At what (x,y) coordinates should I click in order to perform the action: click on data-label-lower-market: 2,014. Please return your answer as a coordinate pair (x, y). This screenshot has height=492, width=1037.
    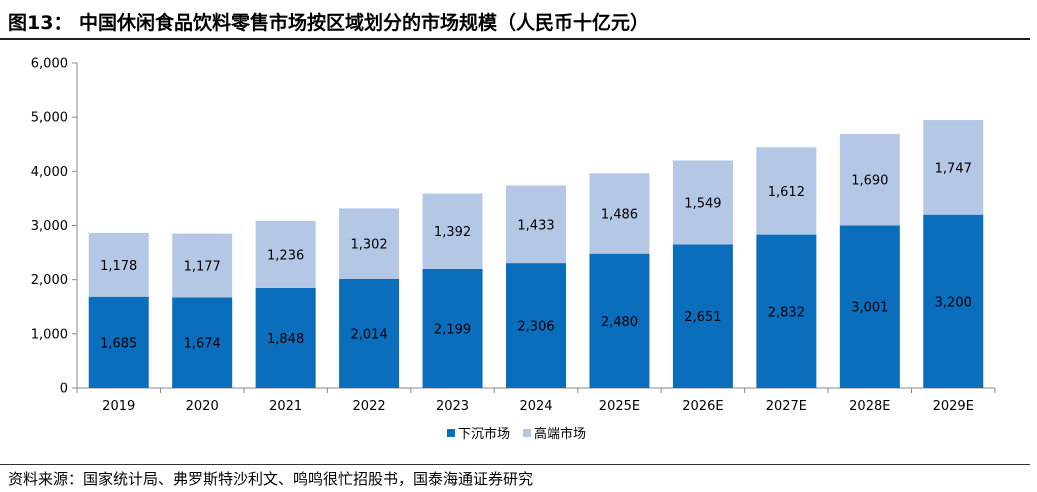
    Looking at the image, I should click on (368, 334).